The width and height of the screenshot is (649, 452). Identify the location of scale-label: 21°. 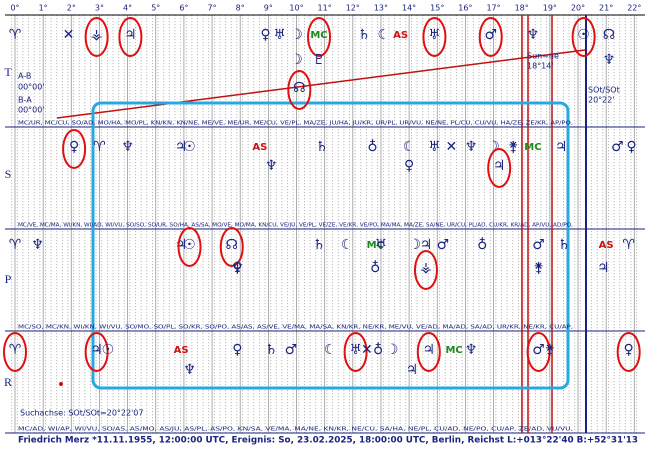
(606, 8).